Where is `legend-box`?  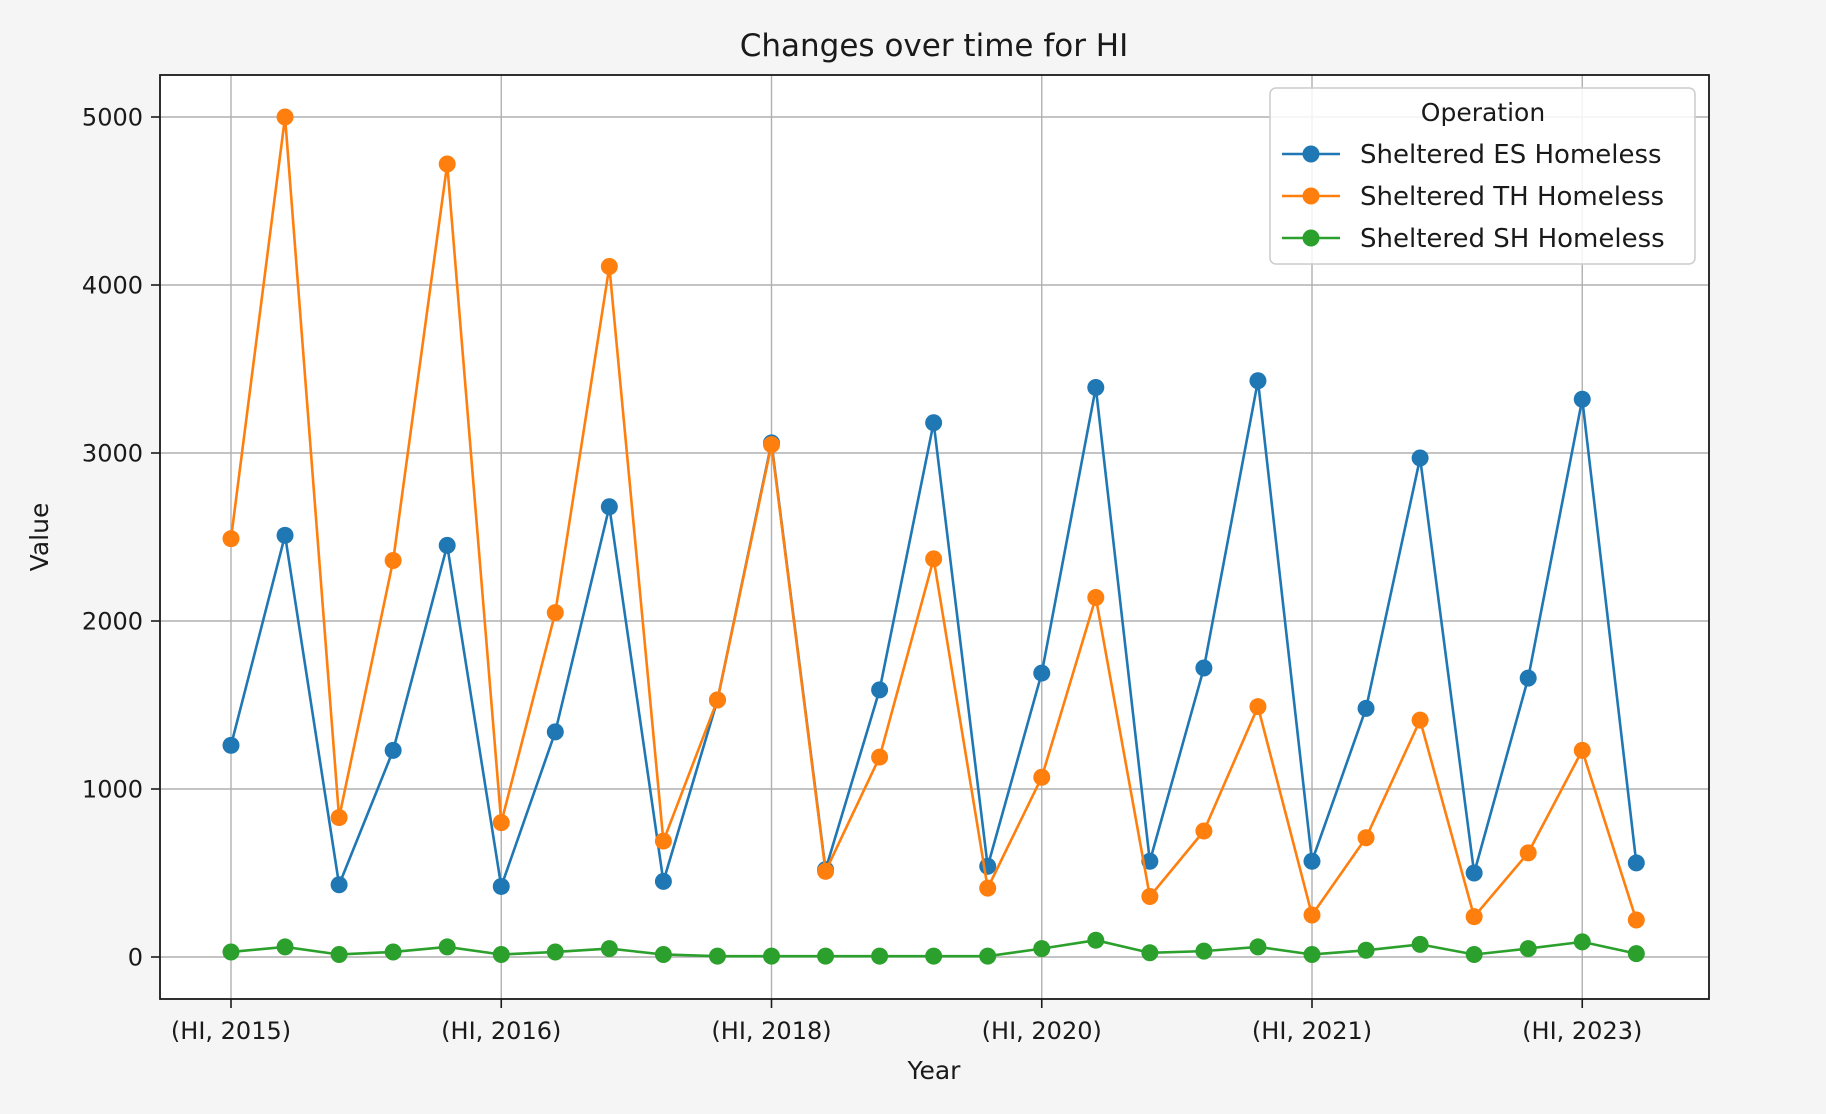 legend-box is located at coordinates (1482, 176).